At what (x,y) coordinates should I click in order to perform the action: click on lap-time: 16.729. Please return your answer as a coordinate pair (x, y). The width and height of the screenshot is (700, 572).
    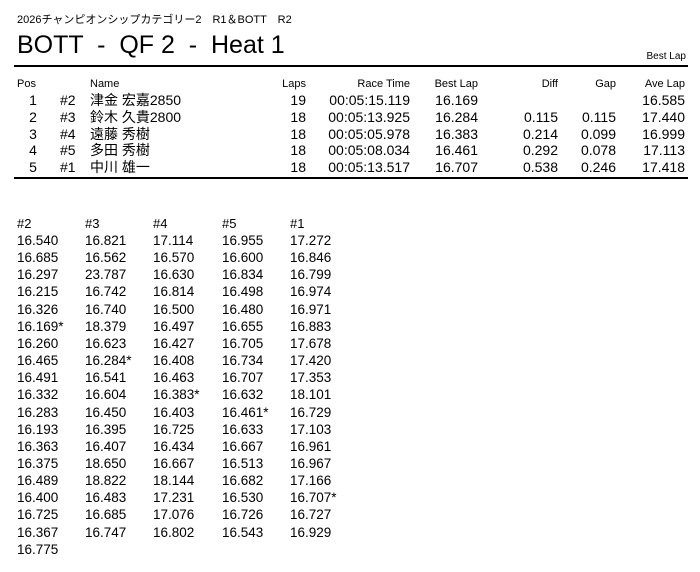
    Looking at the image, I should click on (311, 412).